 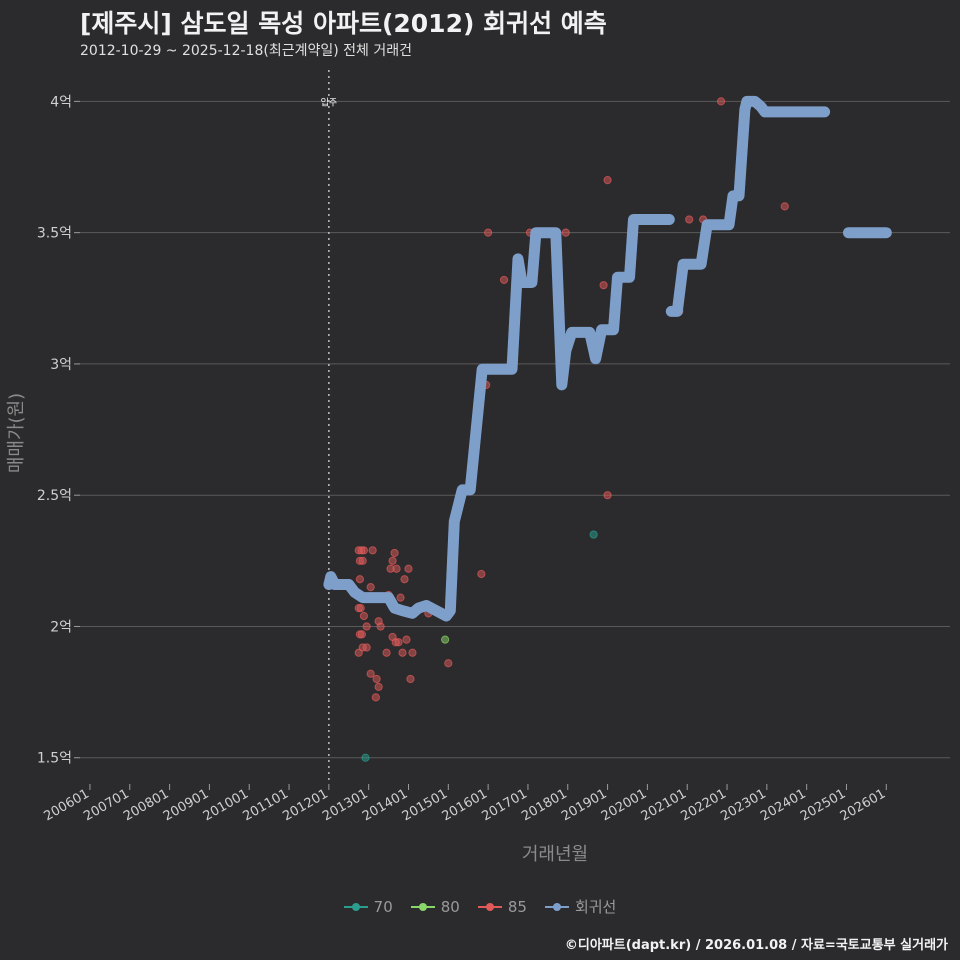 I want to click on chart-subtitle: 2012-10-29 ~ 2025-12-18(최근계약일) 전체 거래건, so click(x=246, y=51).